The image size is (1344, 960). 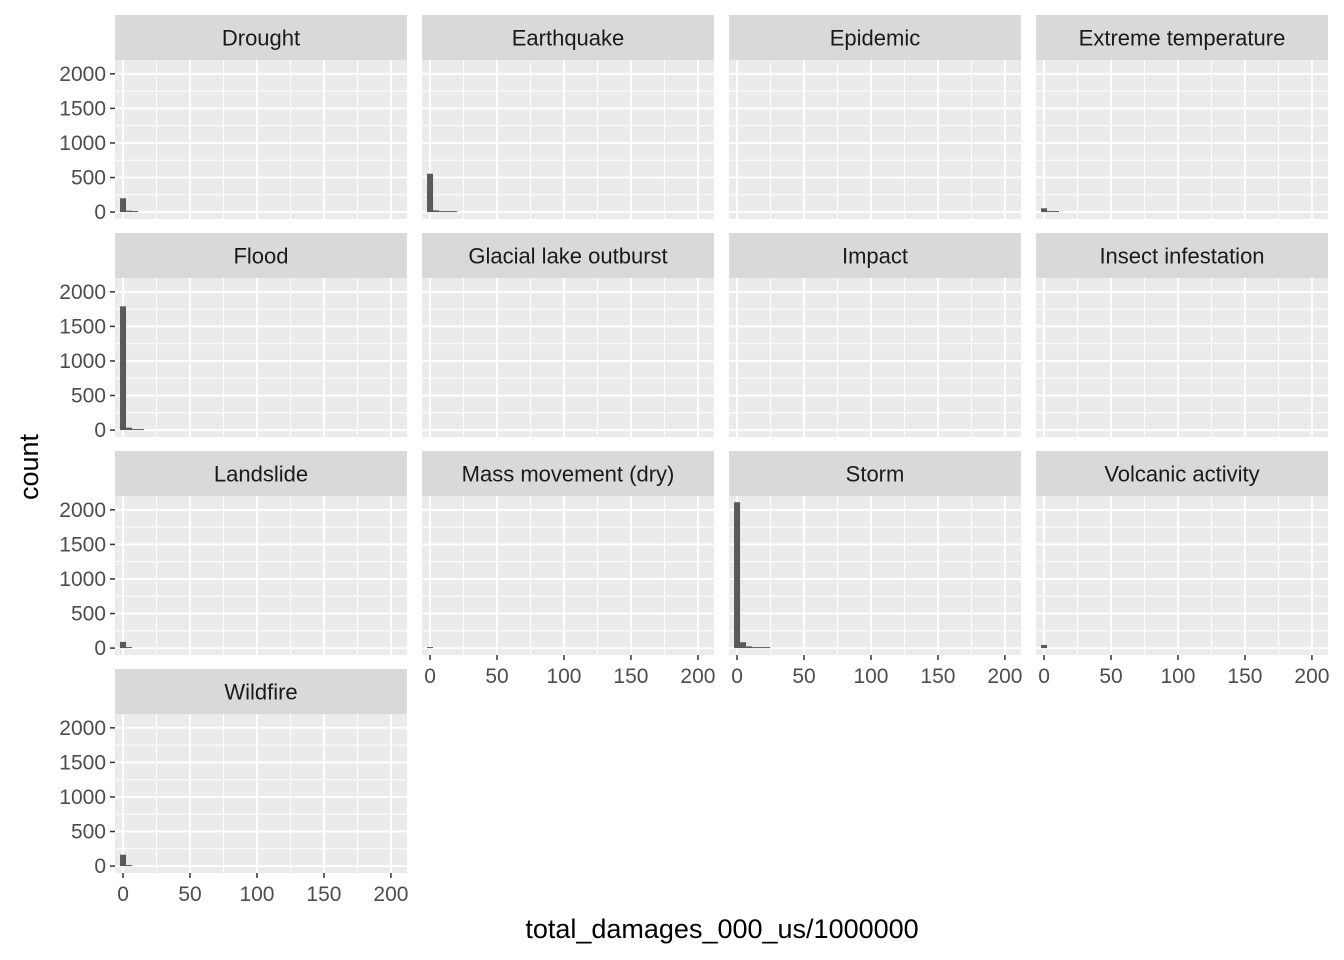 I want to click on facet-strip-label: Earthquake, so click(x=568, y=38).